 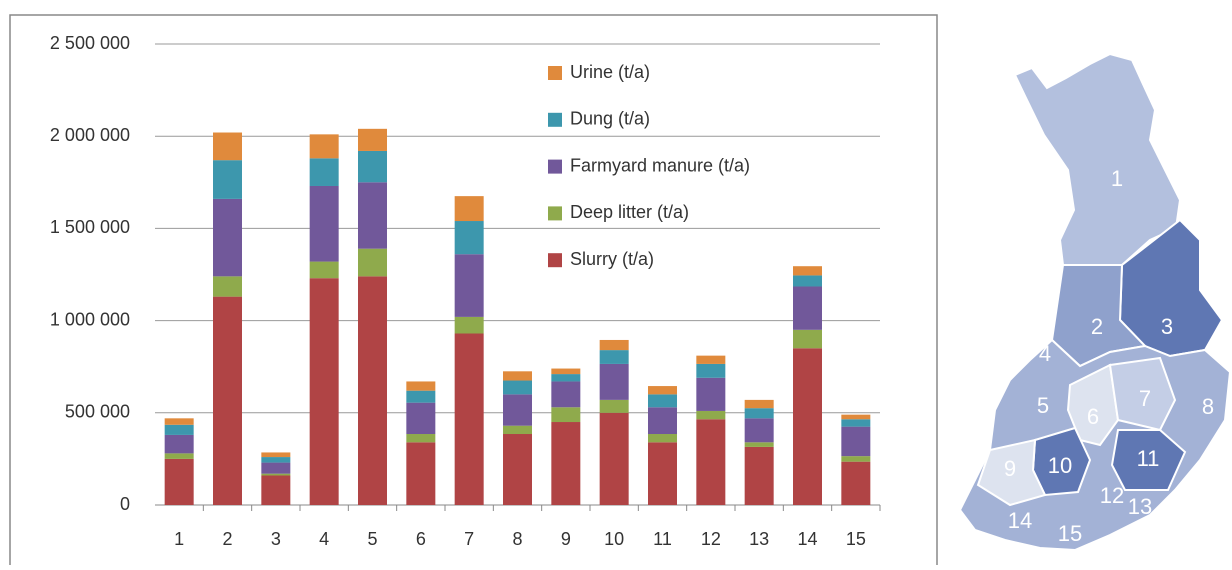 I want to click on legend-label: Urine (t/a), so click(x=610, y=72).